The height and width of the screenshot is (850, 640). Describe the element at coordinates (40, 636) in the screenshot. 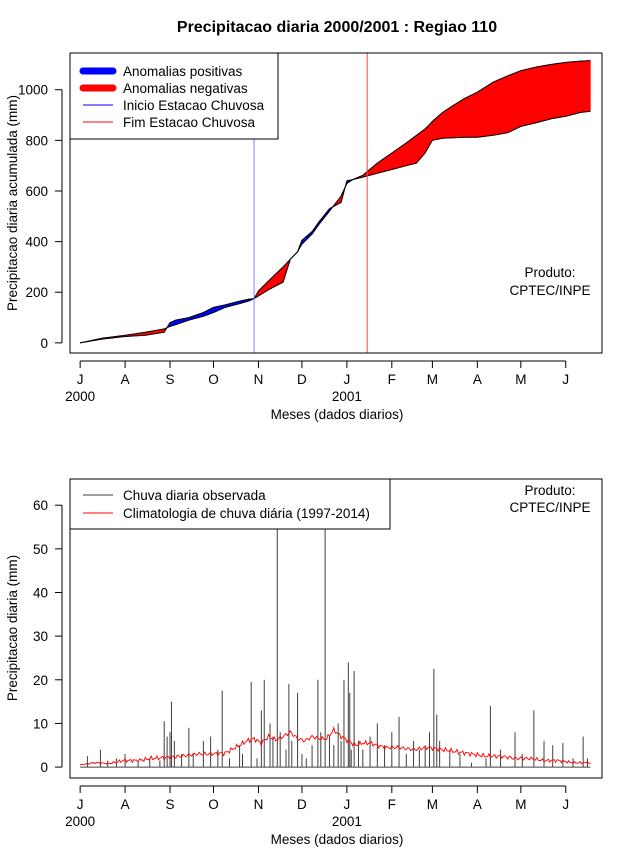

I see `y-tick-label-2: 30` at that location.